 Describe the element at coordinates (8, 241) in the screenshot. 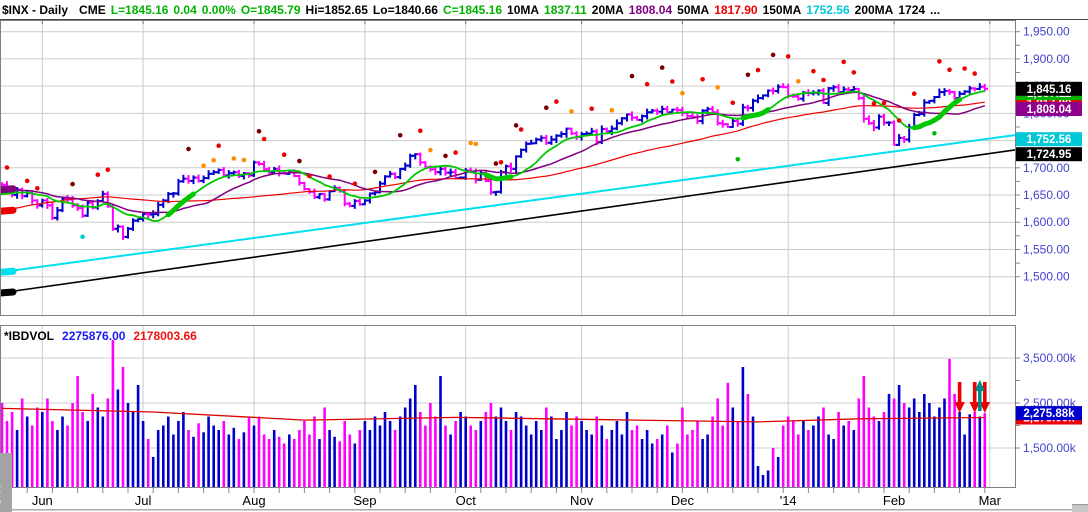

I see `ma-start-markers` at that location.